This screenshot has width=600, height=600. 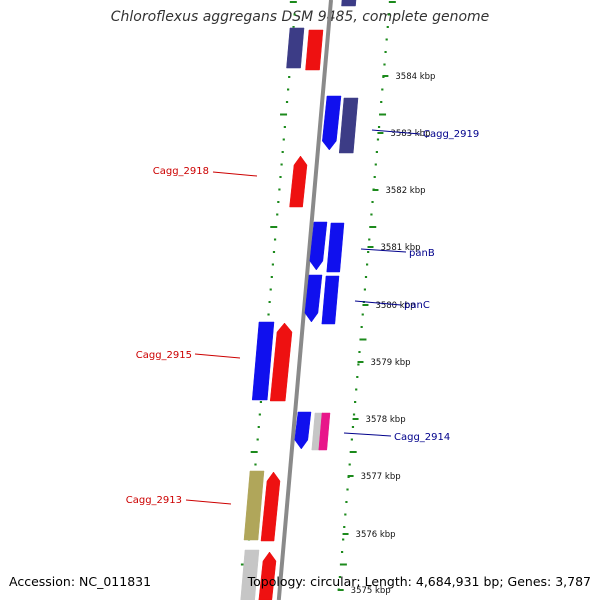 I want to click on scale-tick-label: 3583 kbp, so click(x=410, y=134).